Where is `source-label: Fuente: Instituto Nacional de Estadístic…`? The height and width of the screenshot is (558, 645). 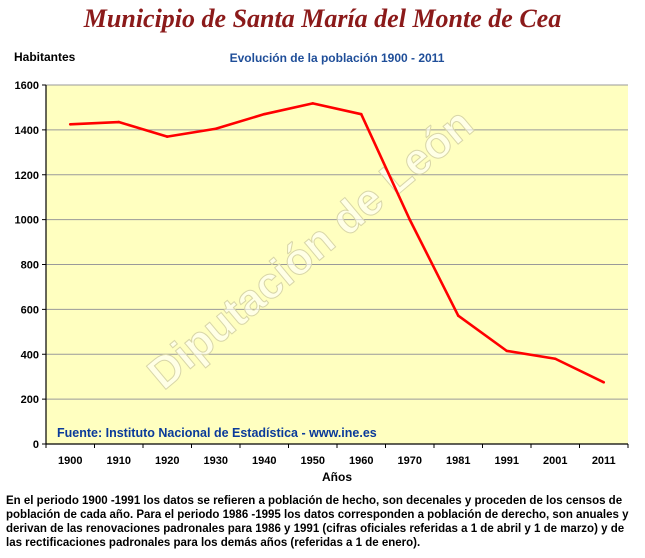 source-label: Fuente: Instituto Nacional de Estadístic… is located at coordinates (217, 433).